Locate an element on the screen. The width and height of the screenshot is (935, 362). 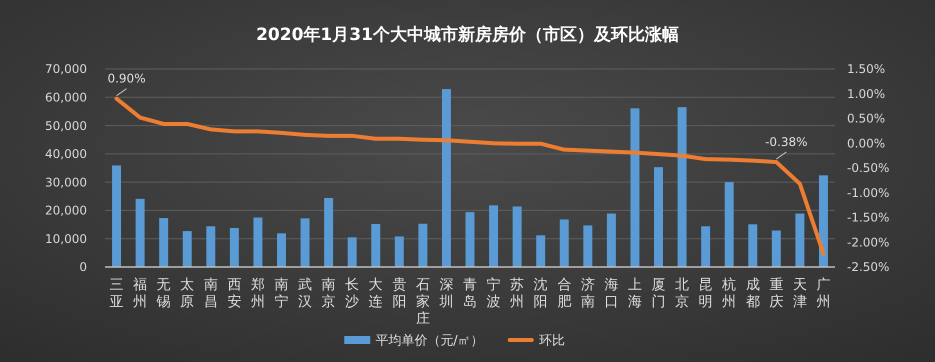
x-tick-label: 济南 is located at coordinates (587, 293).